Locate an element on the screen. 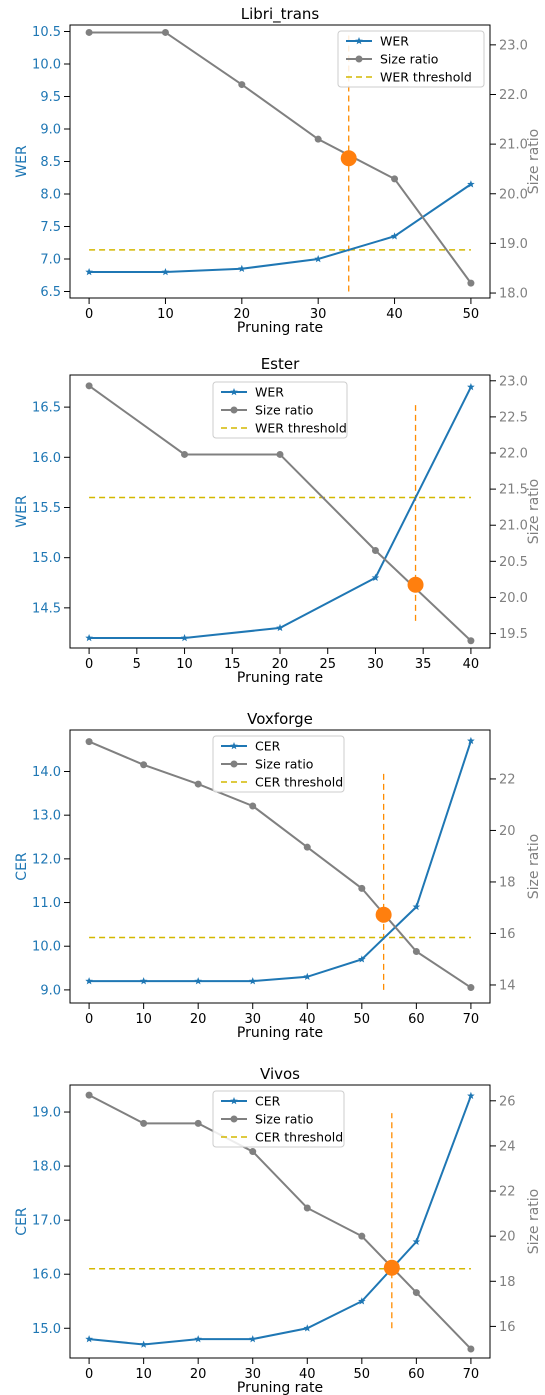 The height and width of the screenshot is (1395, 545). y-tick-label: 15.5 is located at coordinates (46, 508).